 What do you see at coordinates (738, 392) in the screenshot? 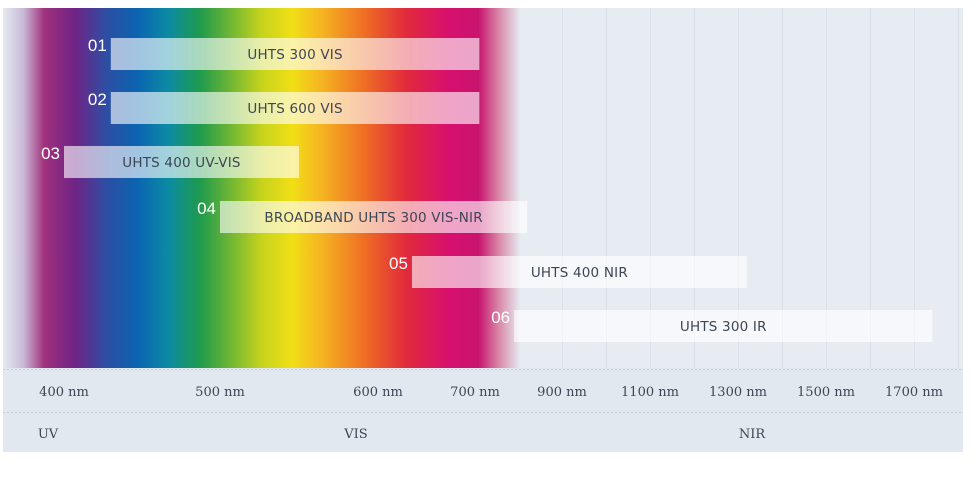
I see `x-tick-label: 1300 nm` at bounding box center [738, 392].